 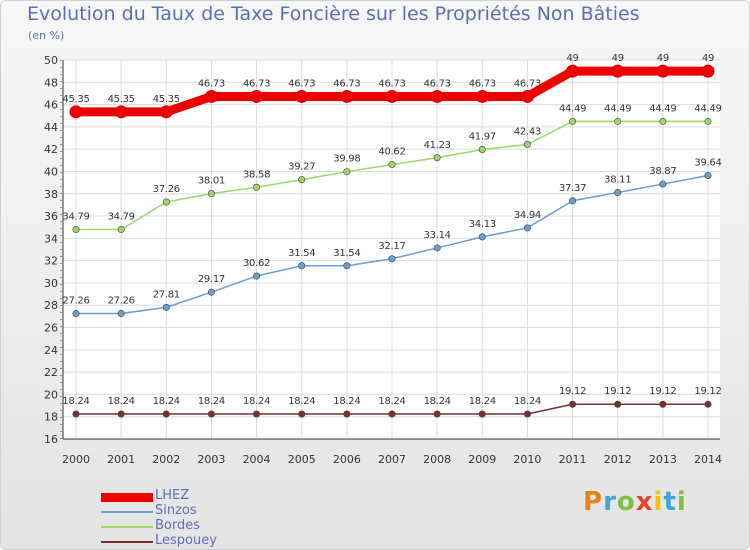 I want to click on y-tick-label: 36, so click(x=51, y=216).